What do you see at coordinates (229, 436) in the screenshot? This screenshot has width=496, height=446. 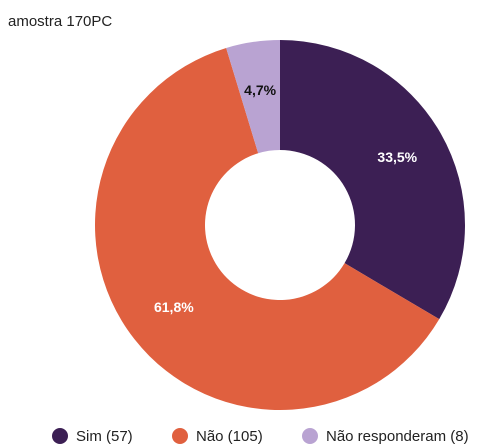 I see `legend-label: Não (105)` at bounding box center [229, 436].